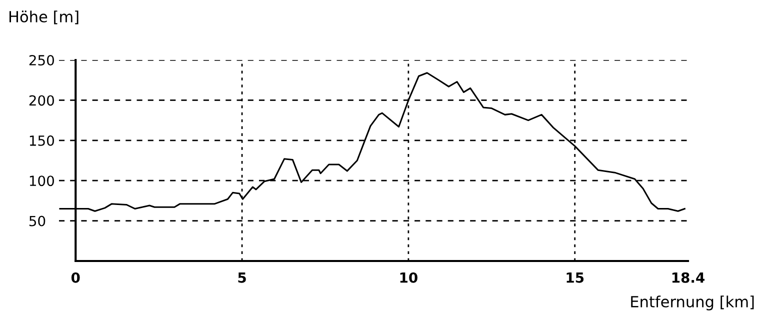  Describe the element at coordinates (242, 277) in the screenshot. I see `x-tick-label: 5` at that location.